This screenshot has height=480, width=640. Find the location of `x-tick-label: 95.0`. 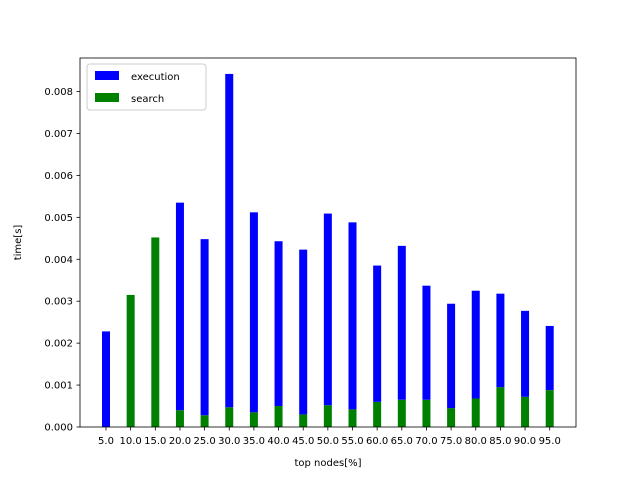

x-tick-label: 95.0 is located at coordinates (550, 441).